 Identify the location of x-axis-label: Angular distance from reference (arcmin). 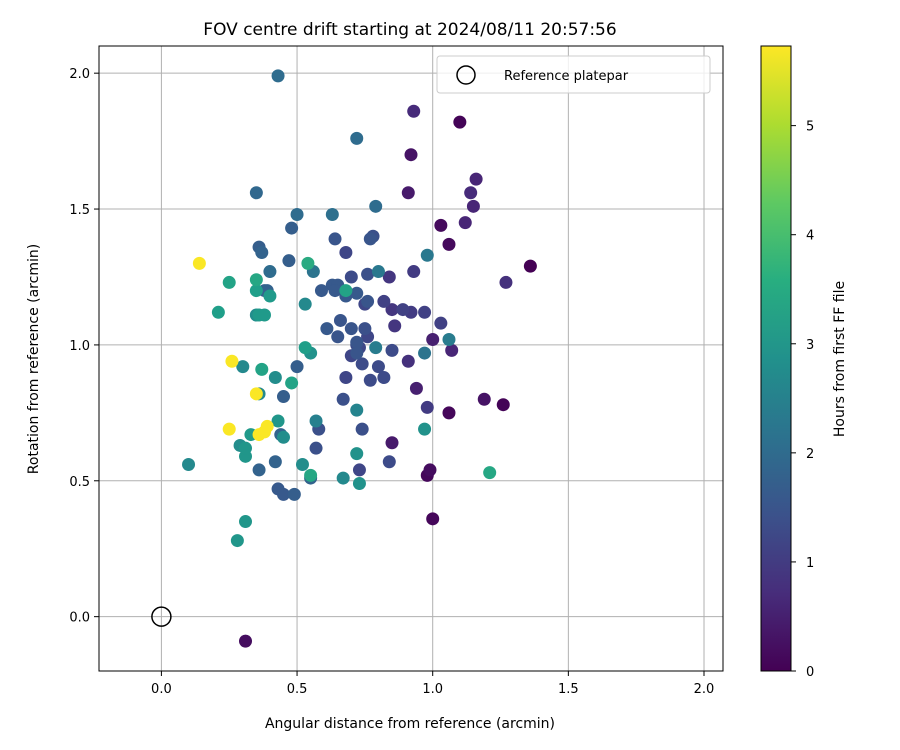
(410, 724).